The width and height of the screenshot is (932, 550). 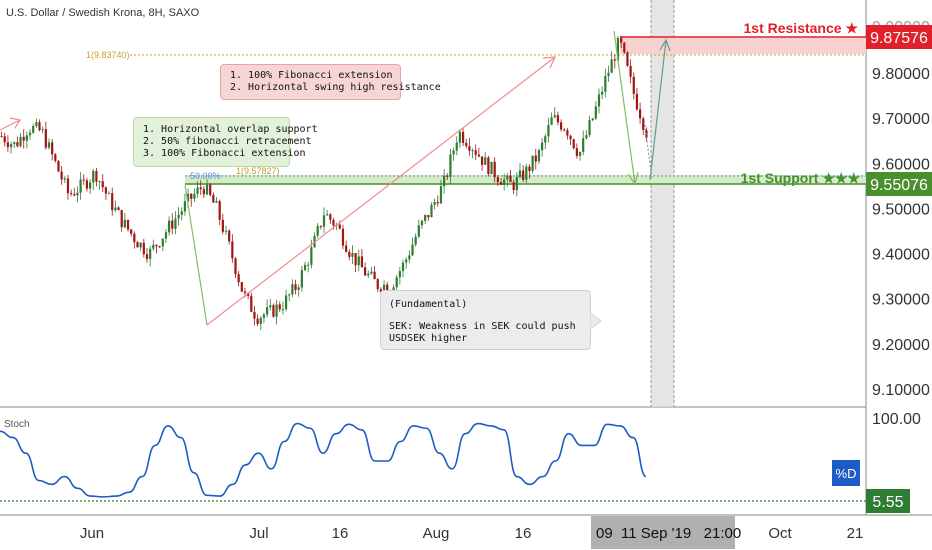 What do you see at coordinates (340, 533) in the screenshot?
I see `time-label-jul-16: 16` at bounding box center [340, 533].